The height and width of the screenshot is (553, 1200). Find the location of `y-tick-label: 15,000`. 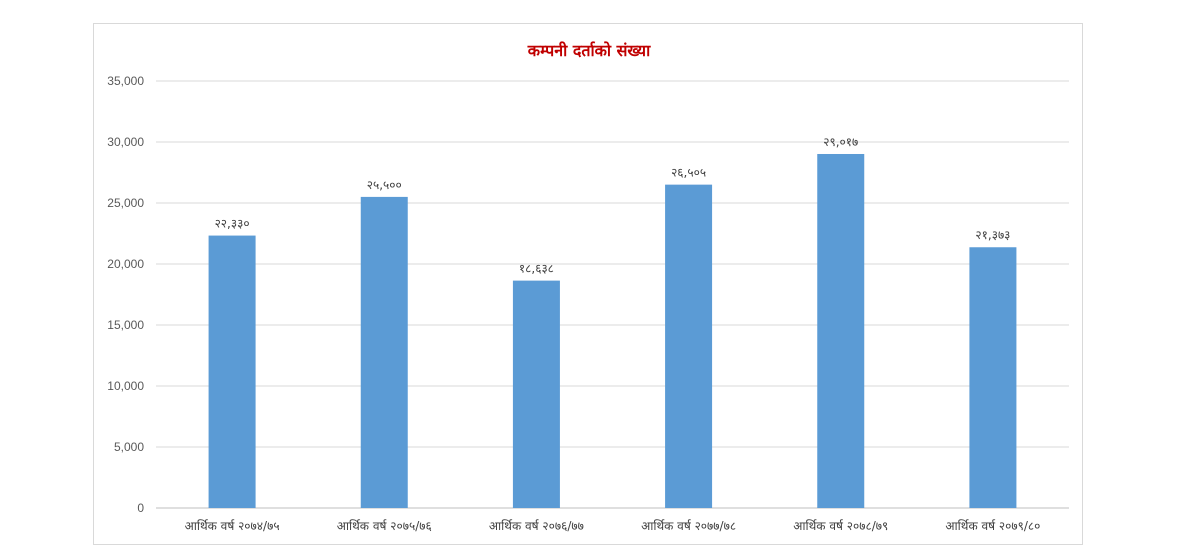

y-tick-label: 15,000 is located at coordinates (125, 325).